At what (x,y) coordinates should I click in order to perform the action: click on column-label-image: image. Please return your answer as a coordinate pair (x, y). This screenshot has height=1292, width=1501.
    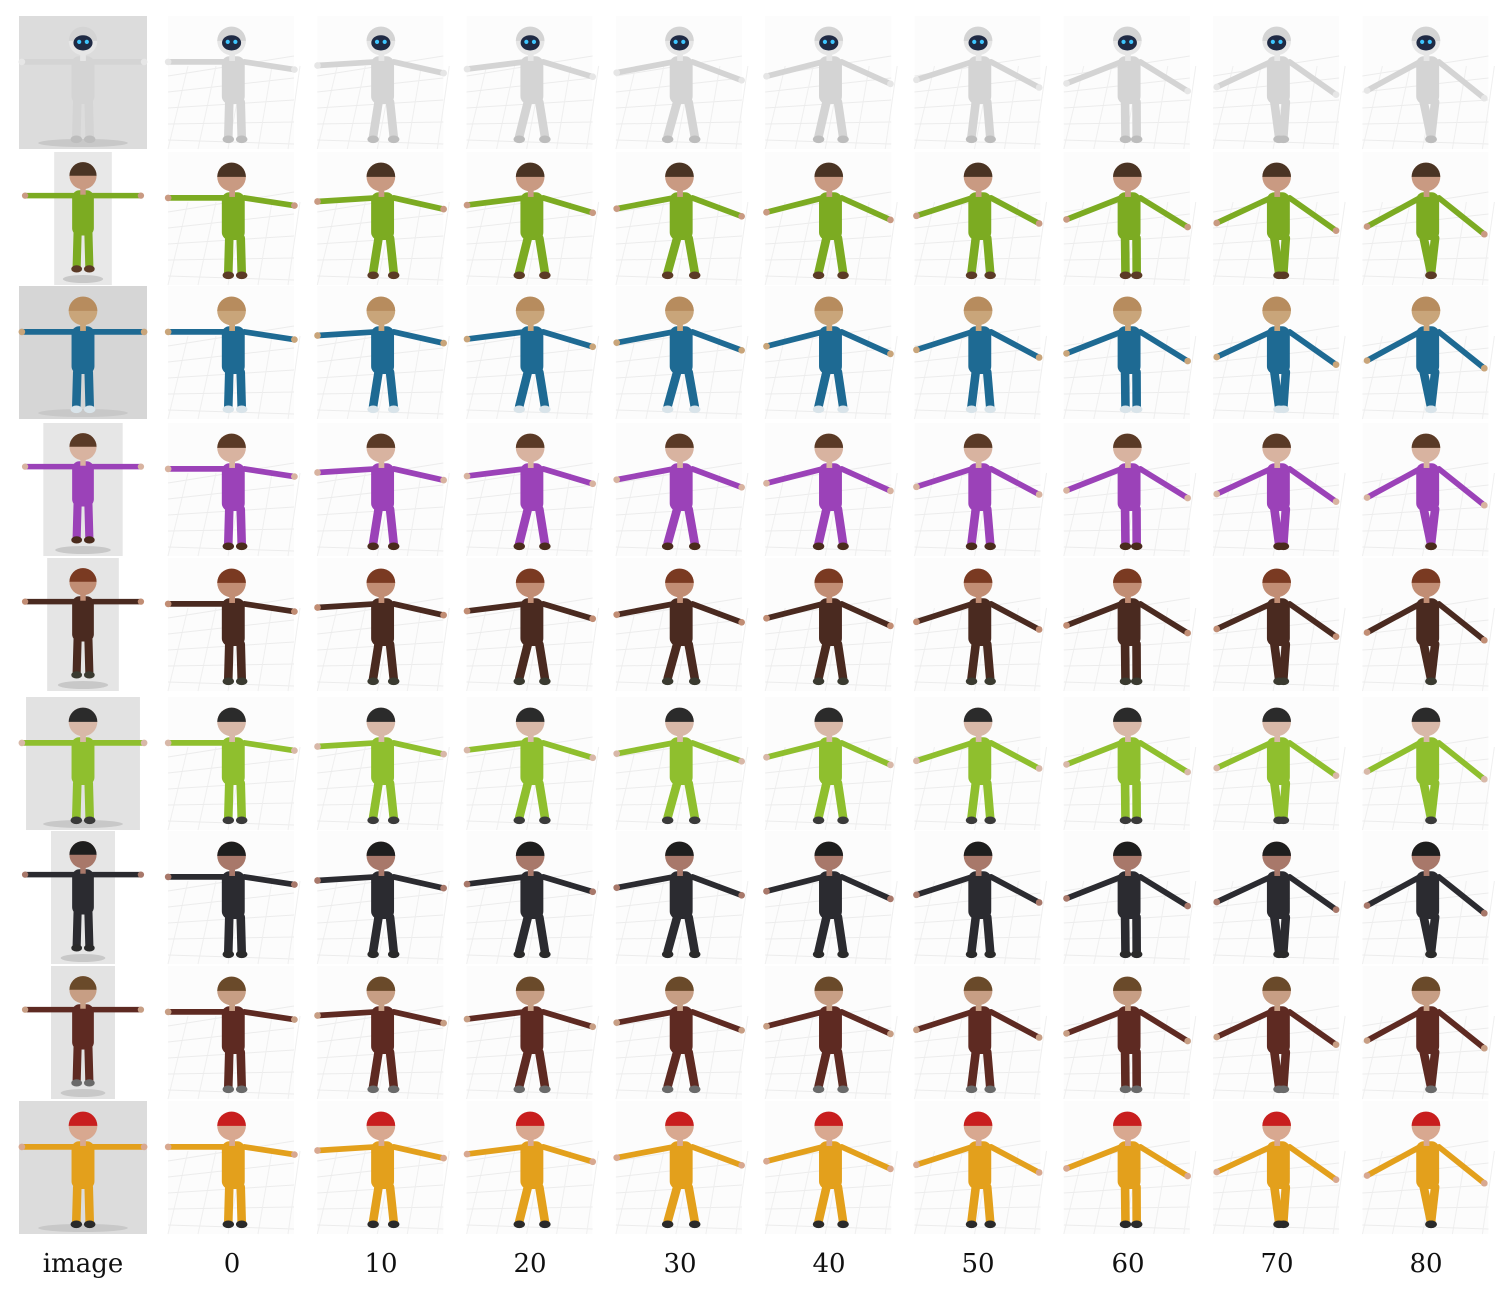
    Looking at the image, I should click on (83, 1264).